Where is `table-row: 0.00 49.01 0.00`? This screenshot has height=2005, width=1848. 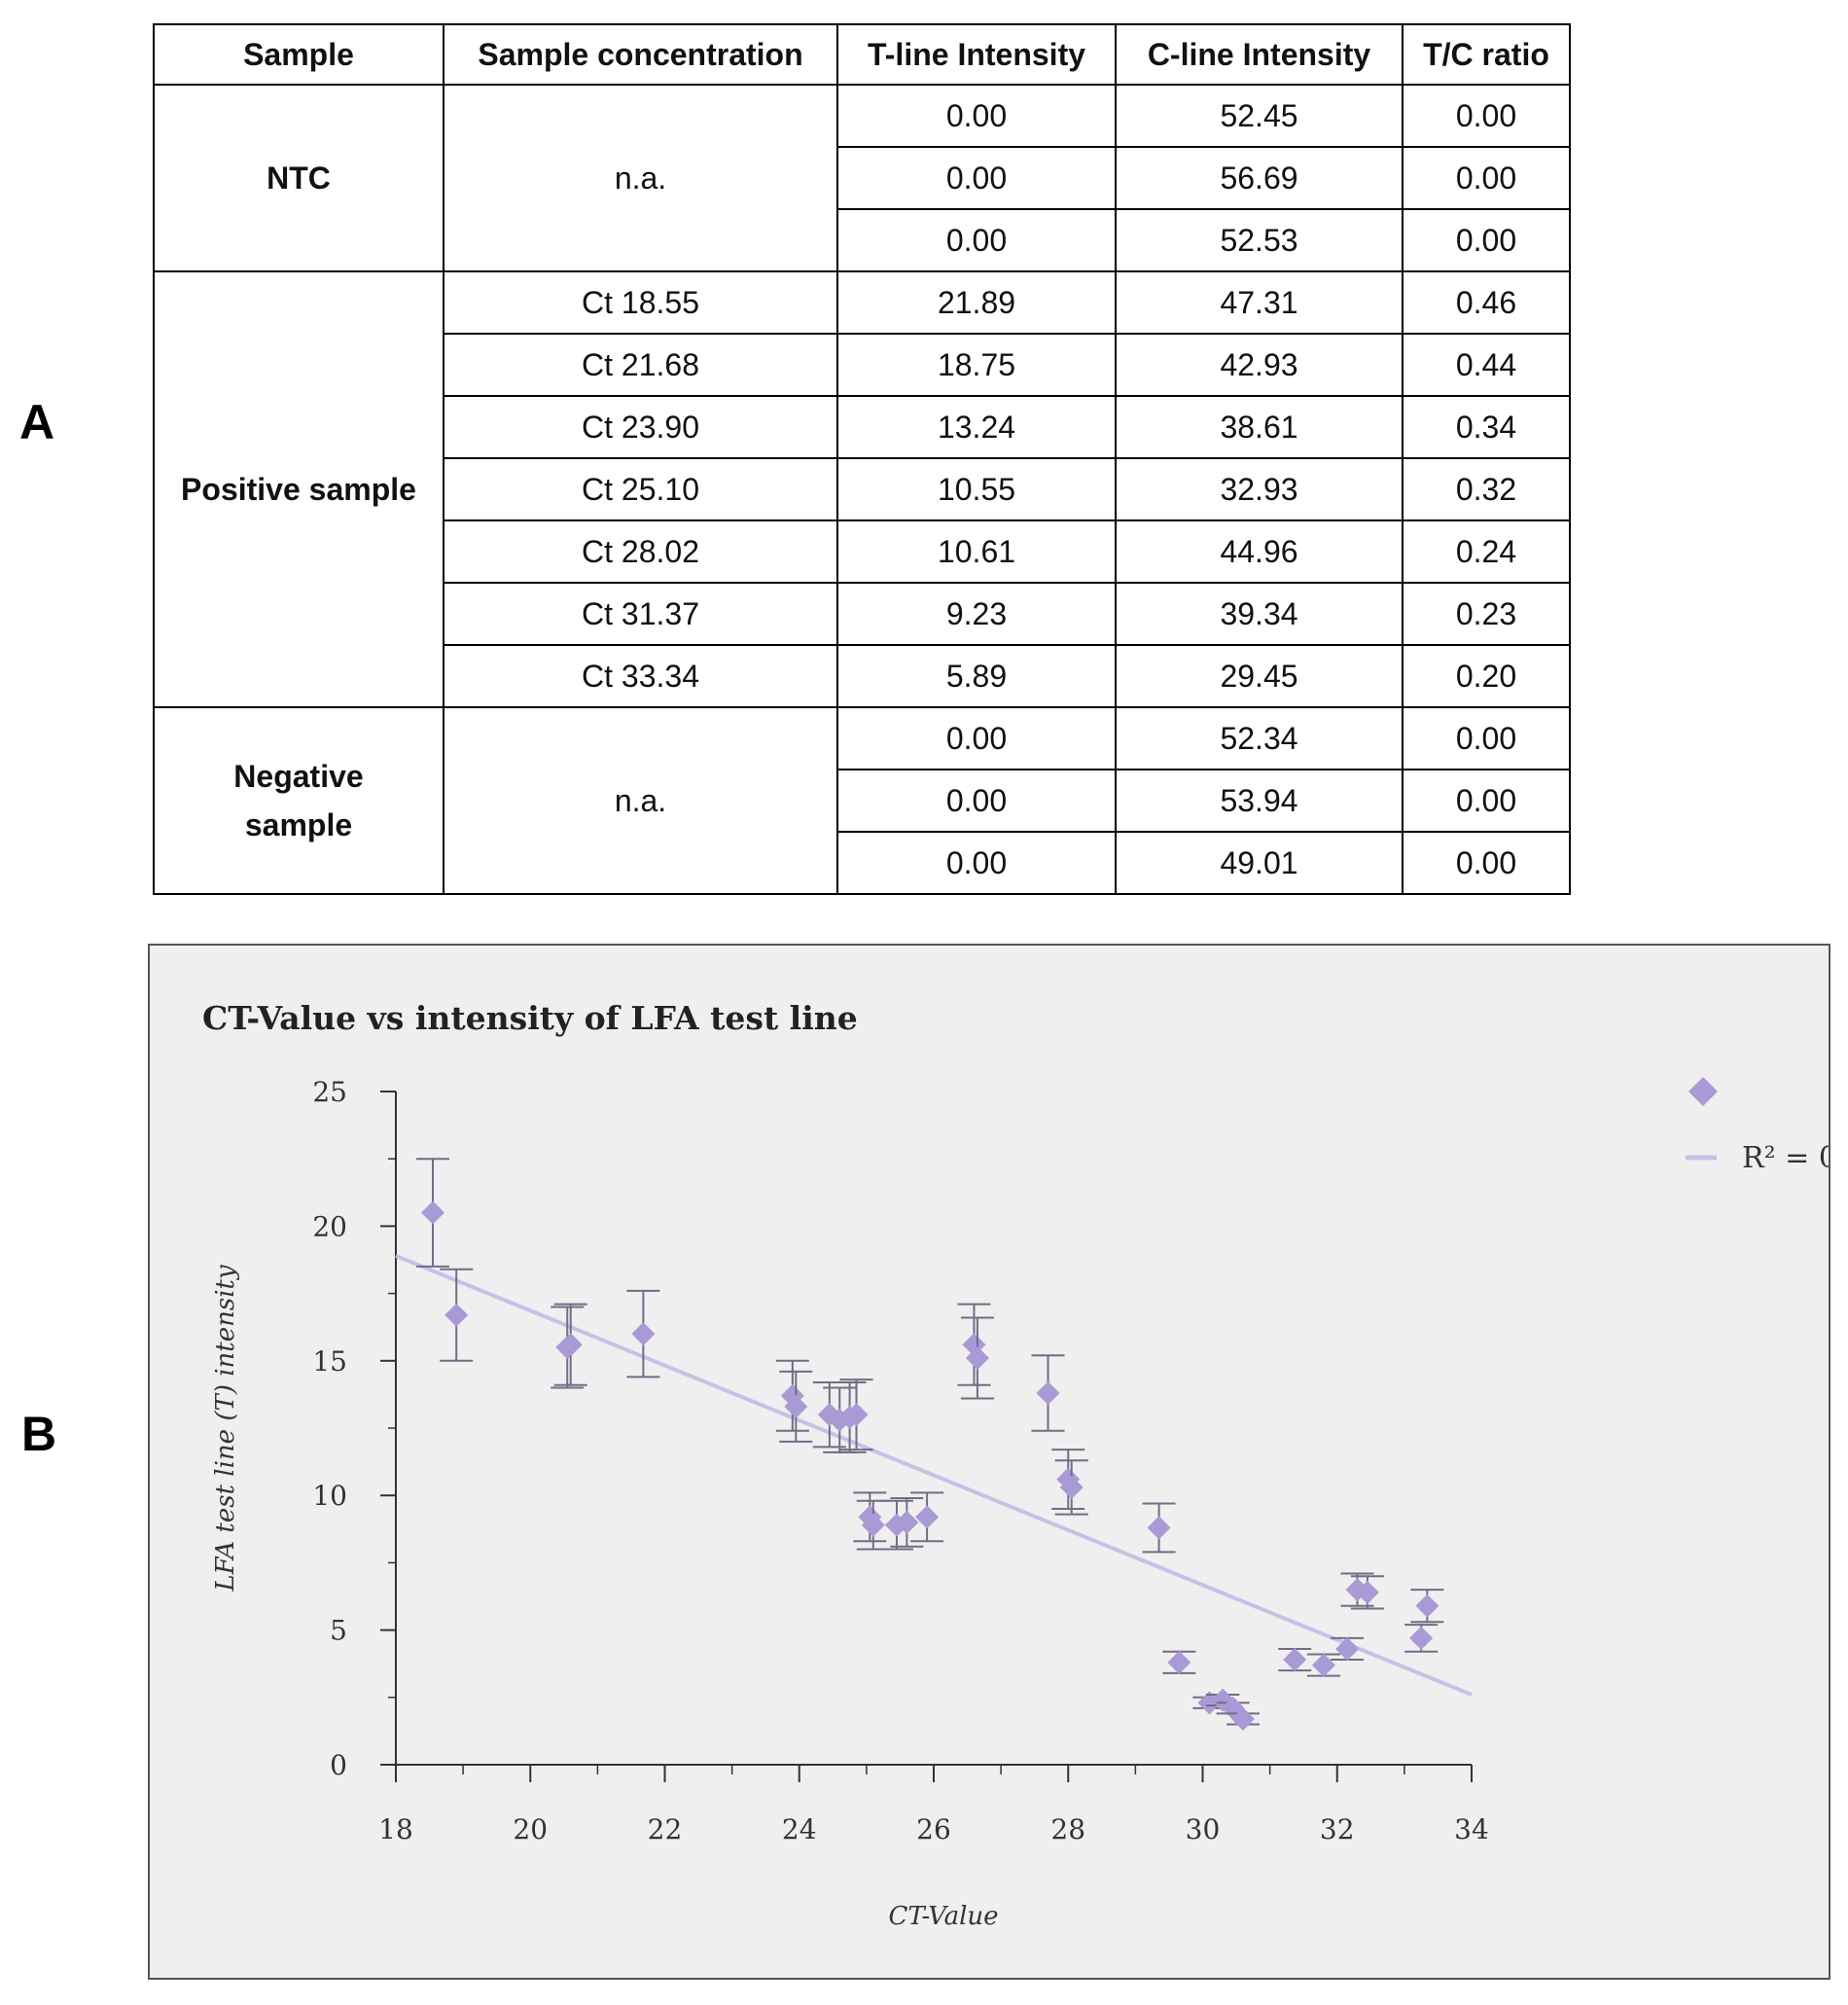 table-row: 0.00 49.01 0.00 is located at coordinates (862, 863).